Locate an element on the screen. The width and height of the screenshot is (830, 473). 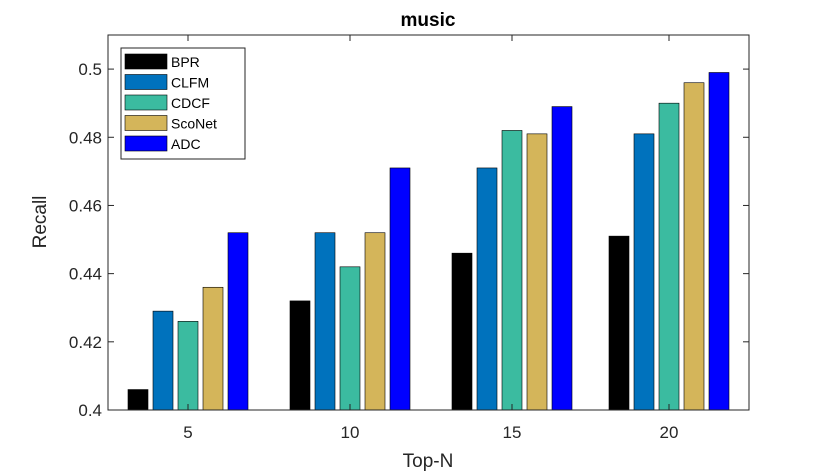
x-axis-title: Top-N is located at coordinates (428, 461).